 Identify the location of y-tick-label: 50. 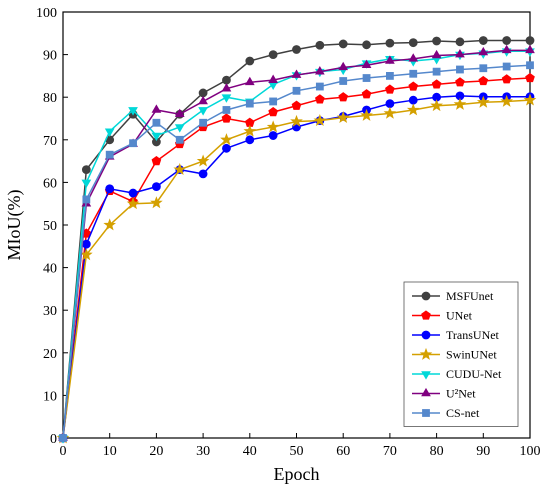
(50, 226).